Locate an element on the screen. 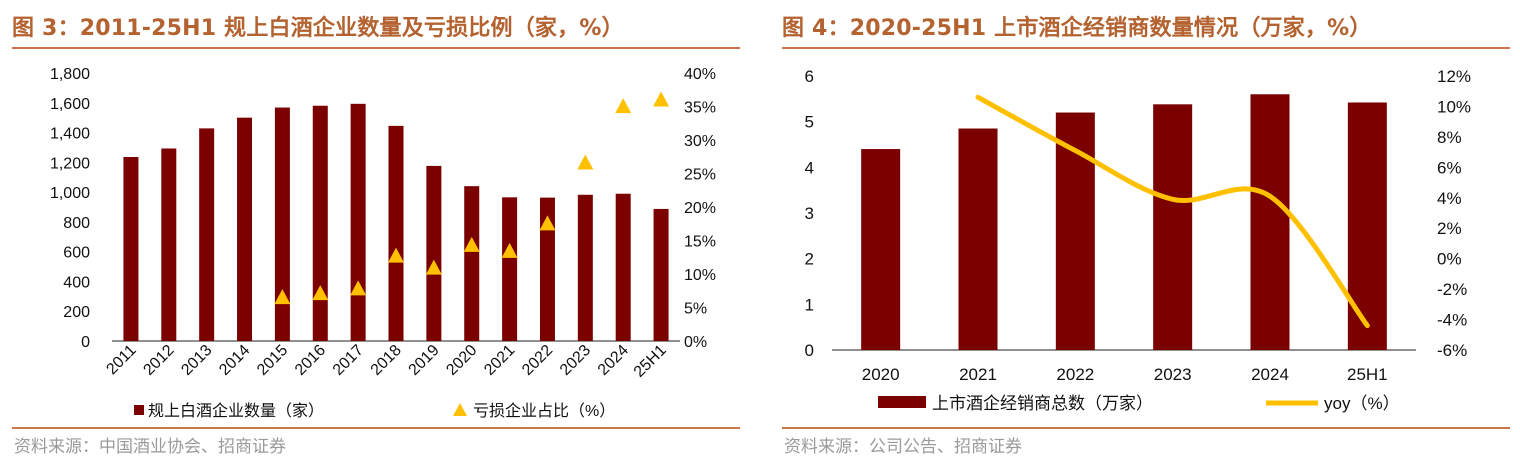 The image size is (1520, 463). y-left-tick-label: 1,800 is located at coordinates (70, 74).